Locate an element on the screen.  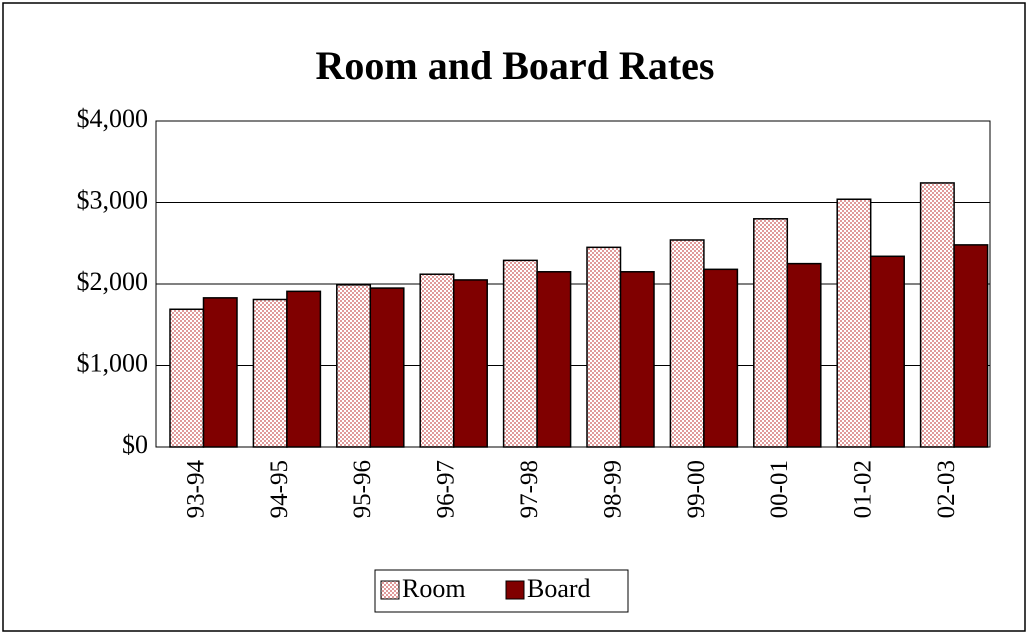
x-tick-label: 96-97 is located at coordinates (446, 489).